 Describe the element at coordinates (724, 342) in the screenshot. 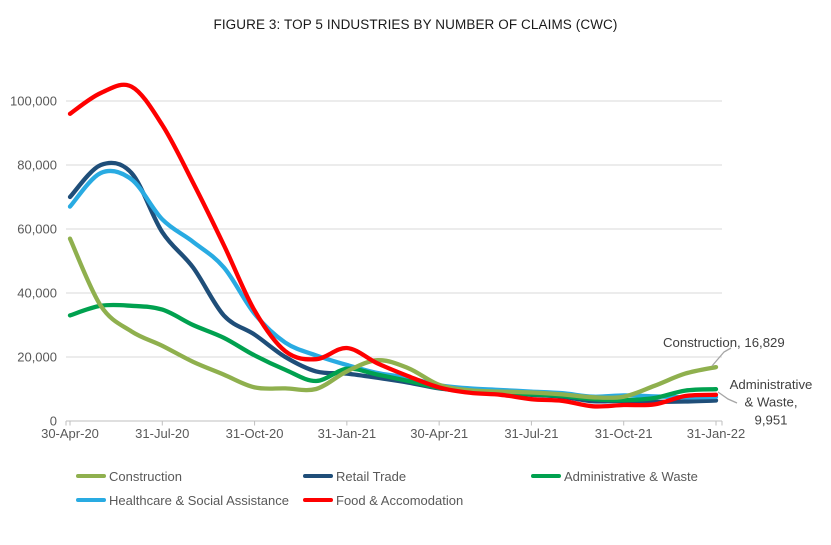

I see `annotation-construction-16-829: Construction, 16,829` at that location.